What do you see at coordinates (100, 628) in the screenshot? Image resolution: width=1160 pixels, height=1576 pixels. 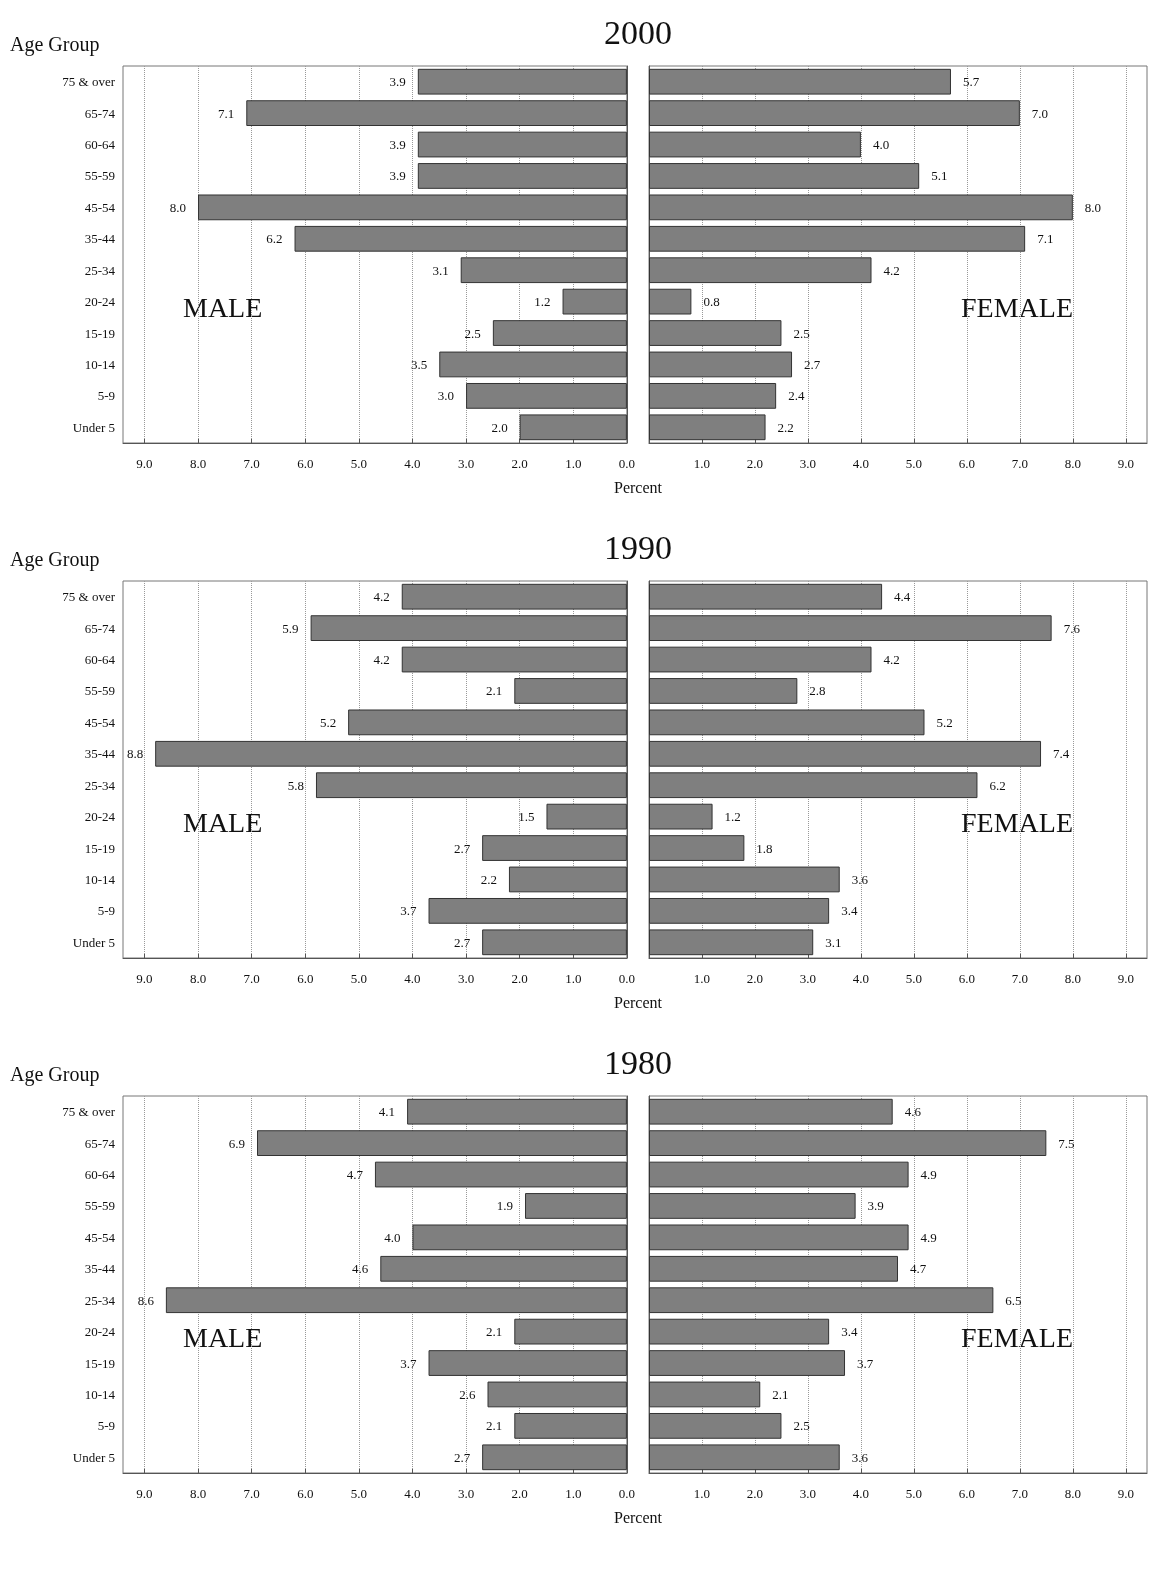 I see `y-tick-label: 65-74` at bounding box center [100, 628].